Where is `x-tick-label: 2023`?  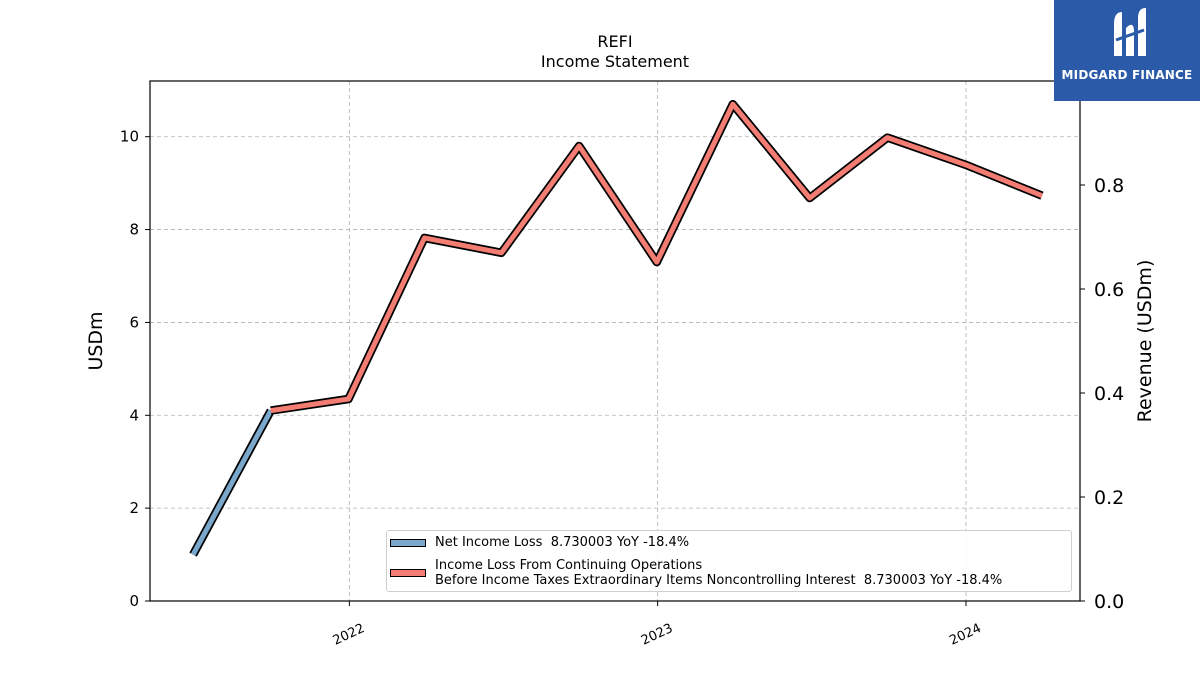
x-tick-label: 2023 is located at coordinates (657, 635).